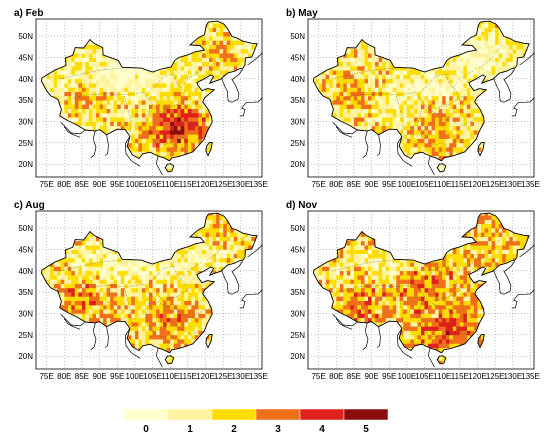 This screenshot has width=550, height=439. Describe the element at coordinates (146, 429) in the screenshot. I see `legend-label: 0` at that location.